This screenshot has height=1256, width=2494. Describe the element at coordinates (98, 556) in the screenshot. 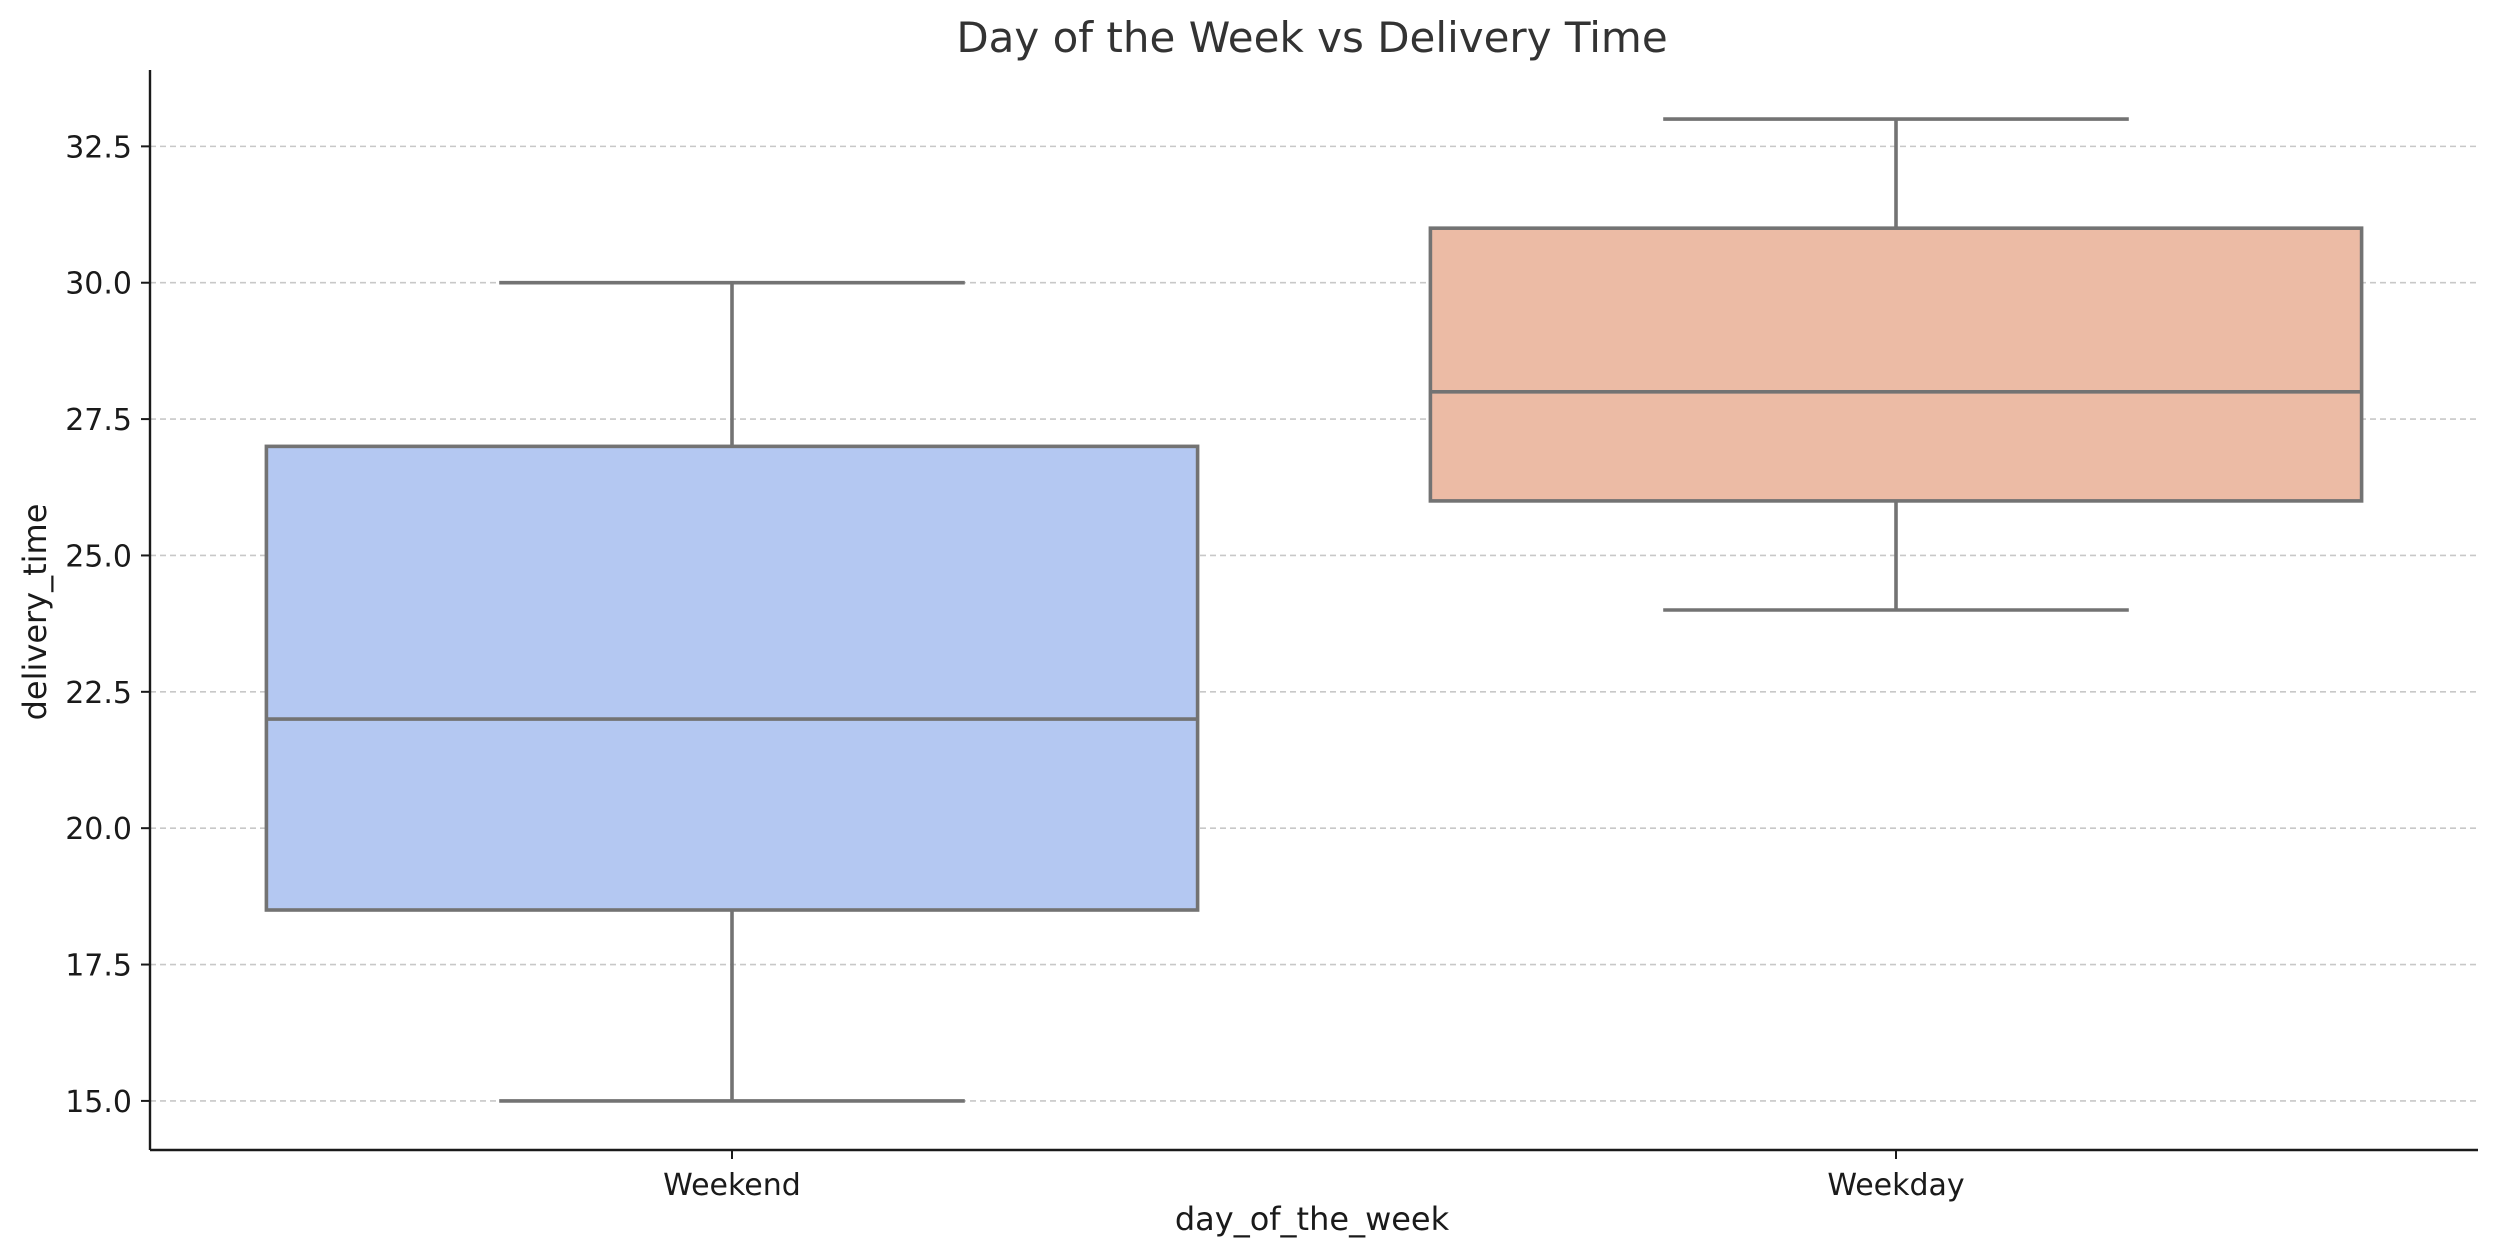

I see `y-tick-label: 25.0` at that location.